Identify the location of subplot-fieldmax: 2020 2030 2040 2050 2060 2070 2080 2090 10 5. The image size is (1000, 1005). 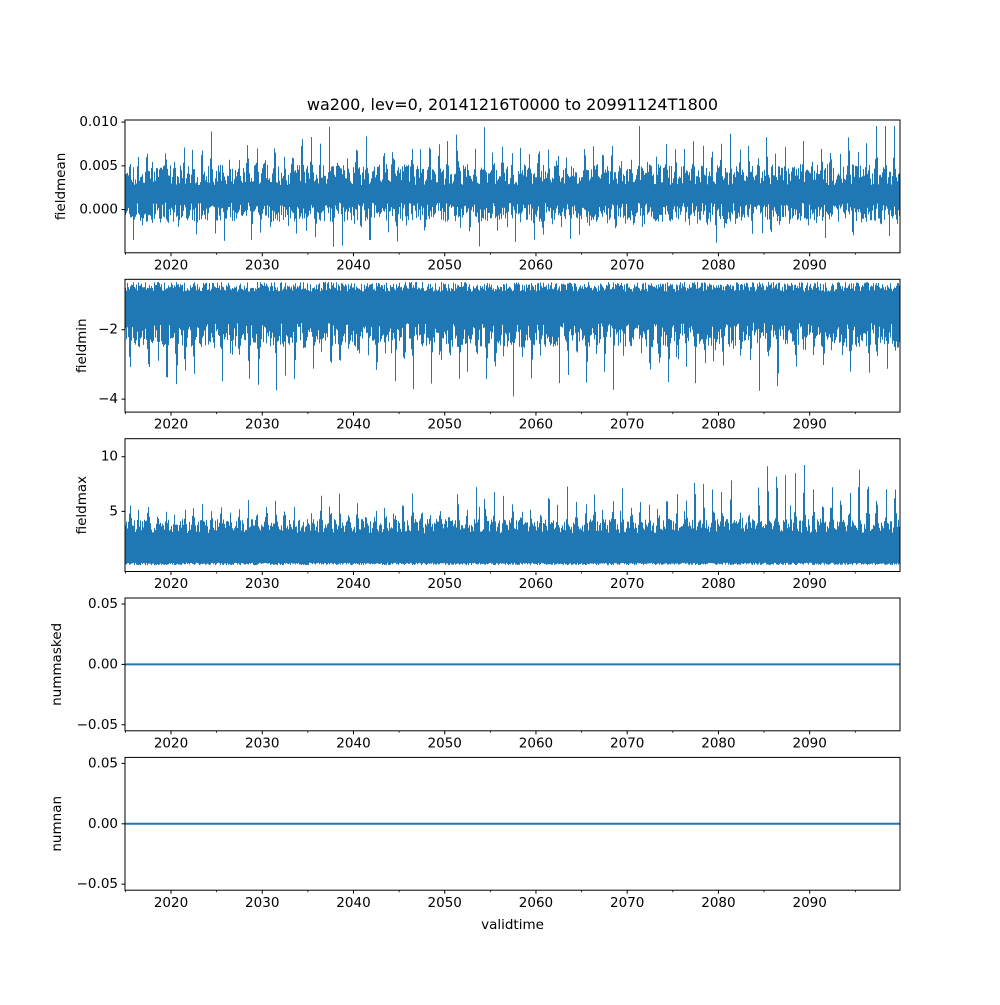
(501, 515).